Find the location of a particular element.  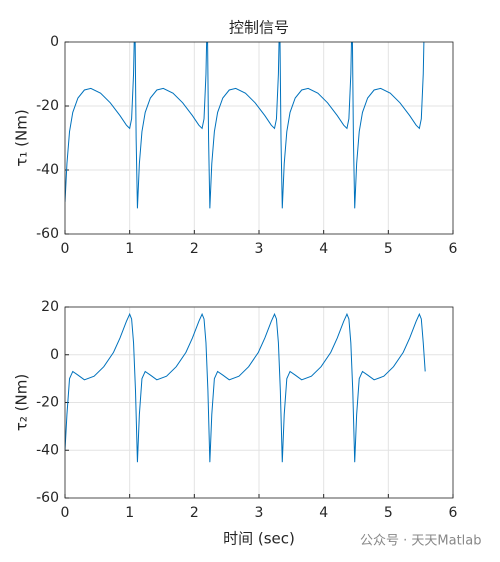

x-axis-label: 时间 (sec) is located at coordinates (259, 539).